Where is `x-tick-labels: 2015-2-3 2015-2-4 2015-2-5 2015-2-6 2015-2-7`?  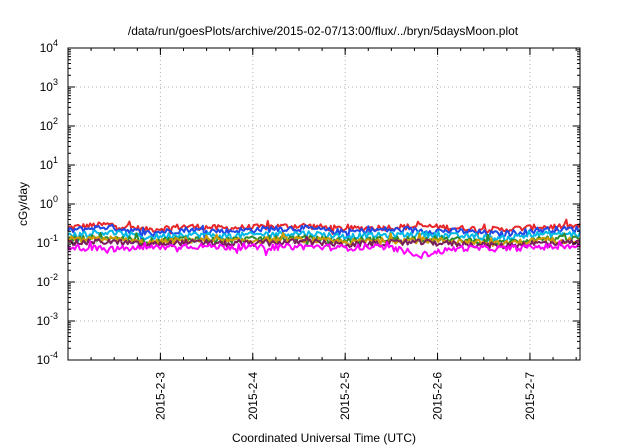 x-tick-labels: 2015-2-3 2015-2-4 2015-2-5 2015-2-6 2015-2-7 is located at coordinates (345, 396).